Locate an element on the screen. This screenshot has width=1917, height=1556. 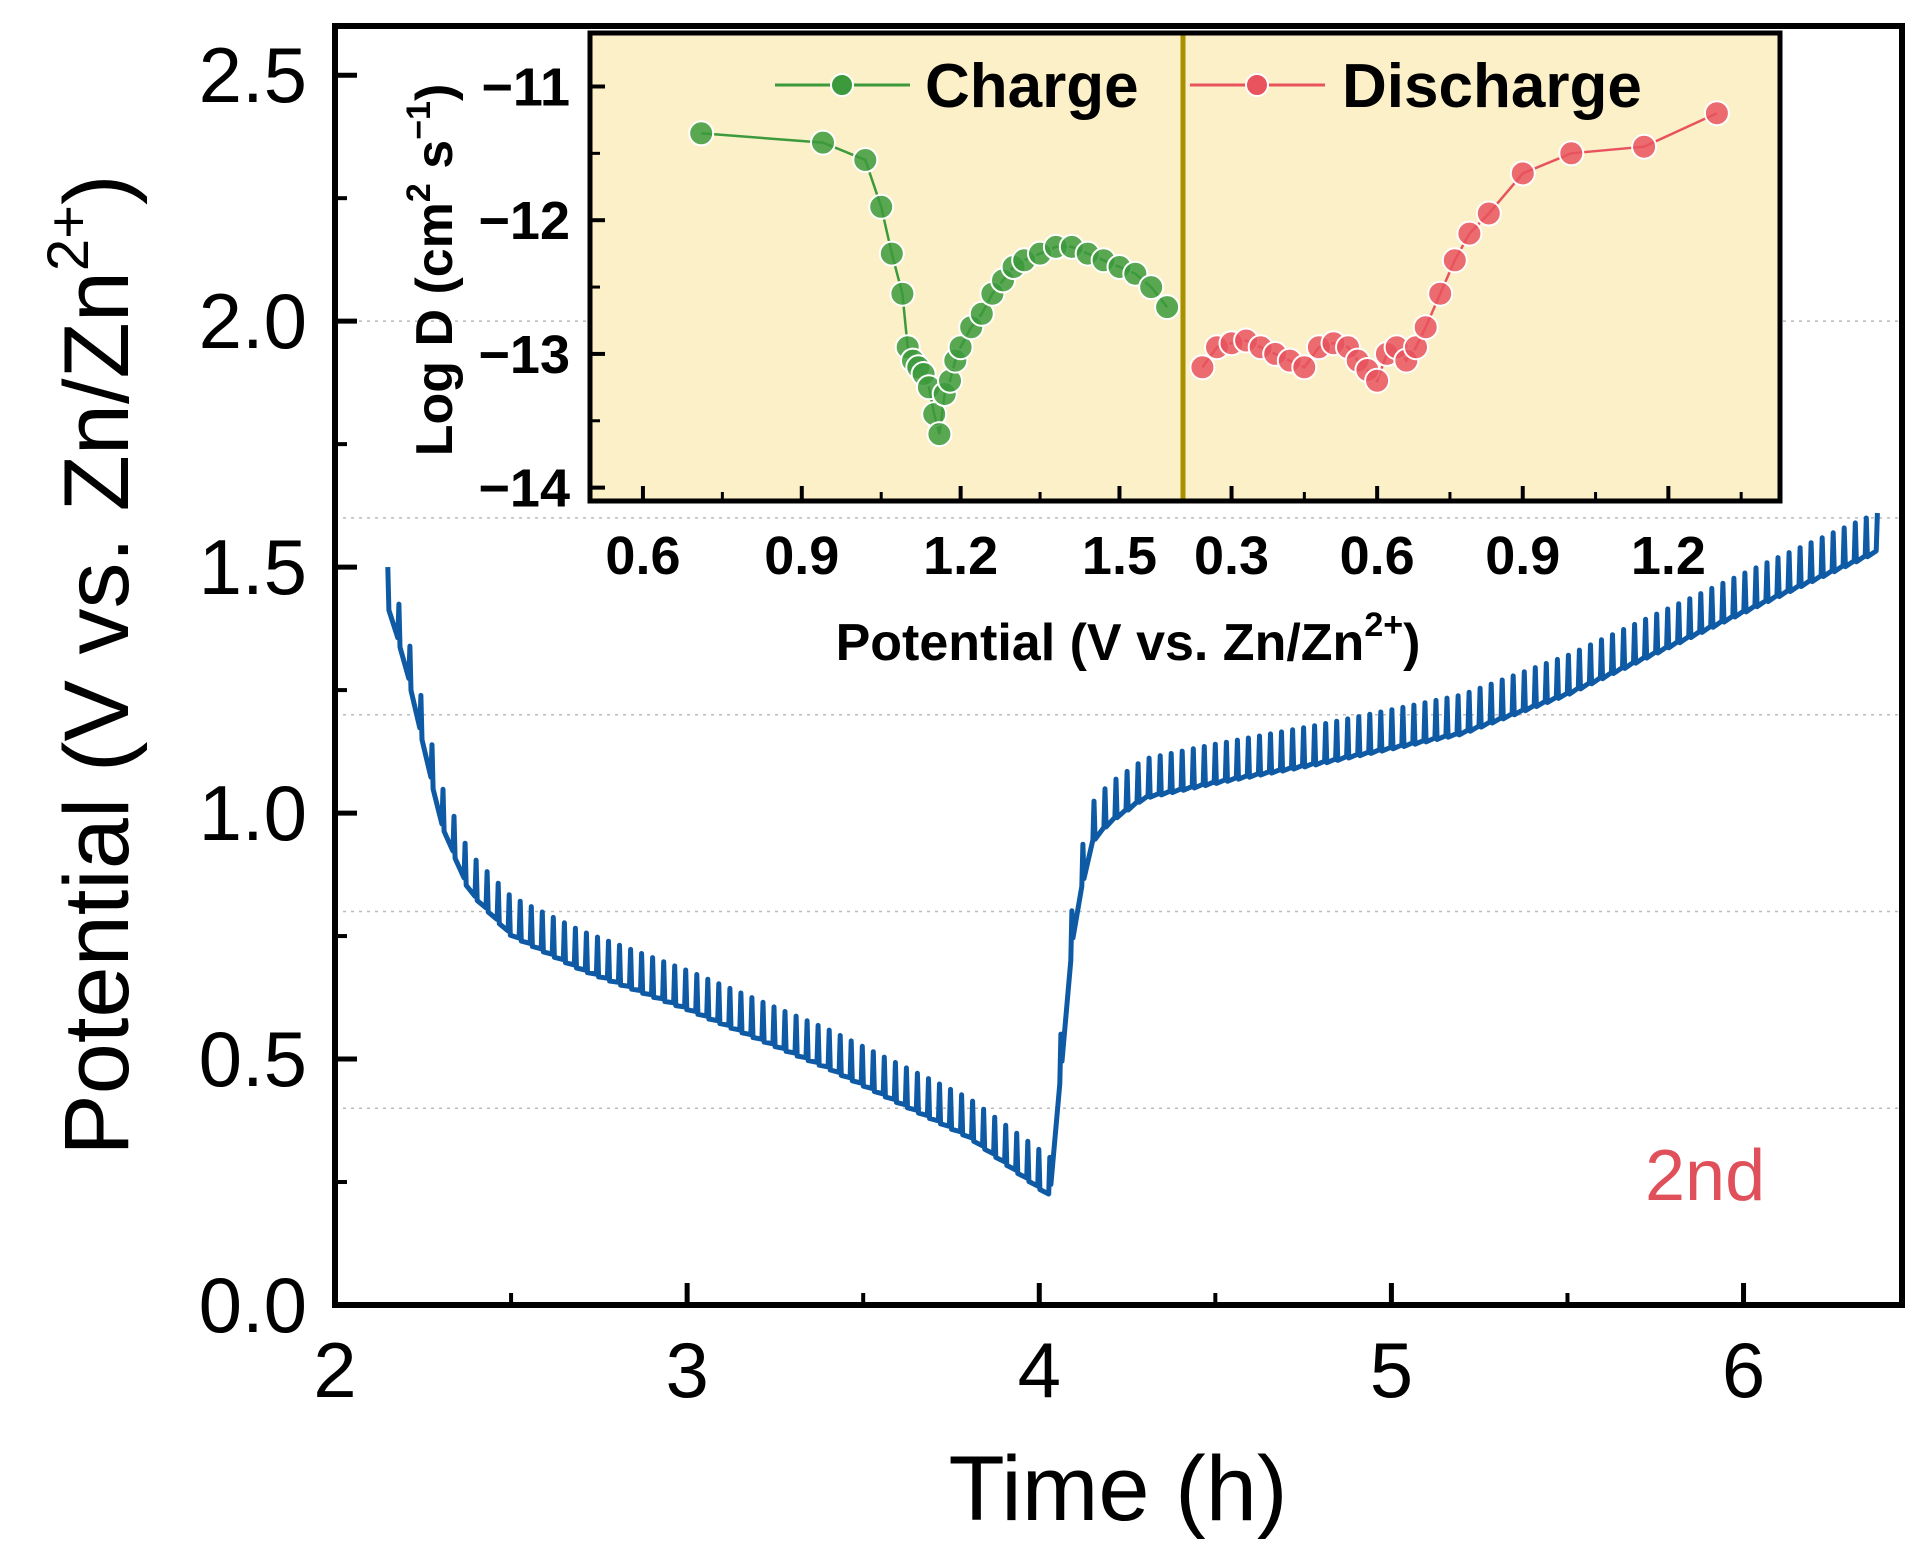
main-y-tick-label: 2.0 is located at coordinates (253, 321).